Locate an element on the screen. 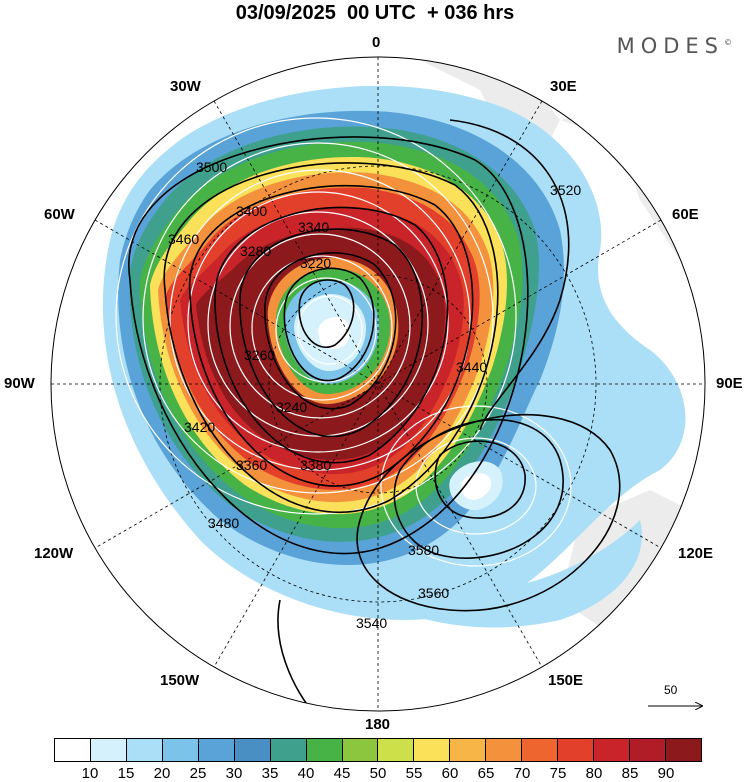 The height and width of the screenshot is (782, 750). contour-label: 3380 is located at coordinates (315, 465).